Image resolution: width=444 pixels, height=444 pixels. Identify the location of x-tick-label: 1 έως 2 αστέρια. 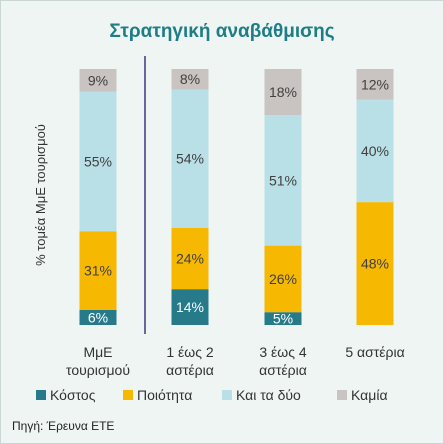
(190, 361).